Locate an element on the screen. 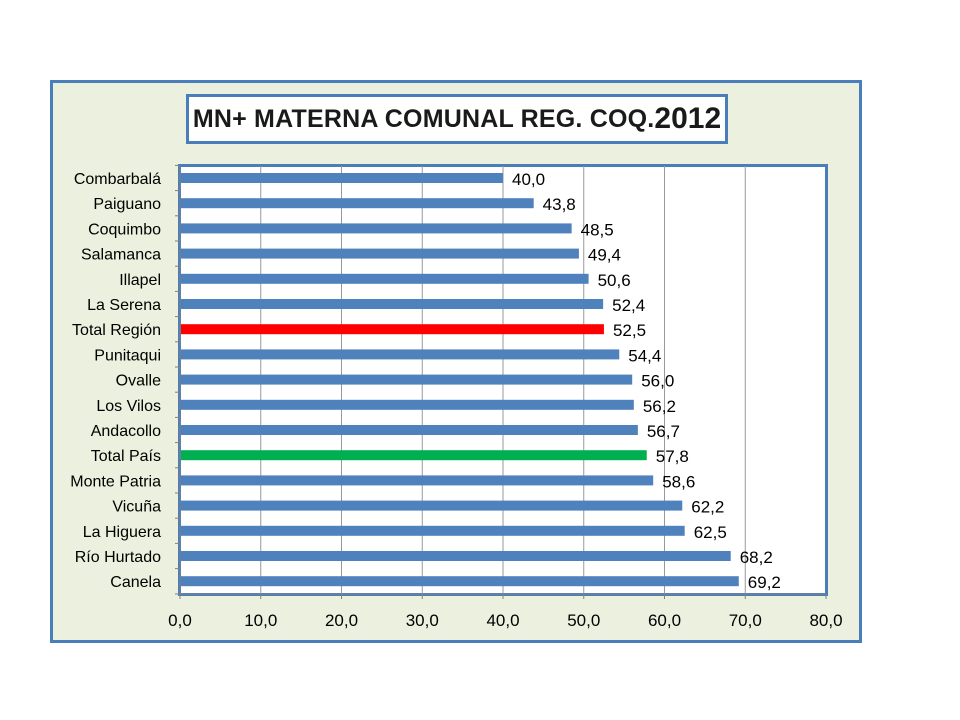  category-label: Vicuña is located at coordinates (136, 507).